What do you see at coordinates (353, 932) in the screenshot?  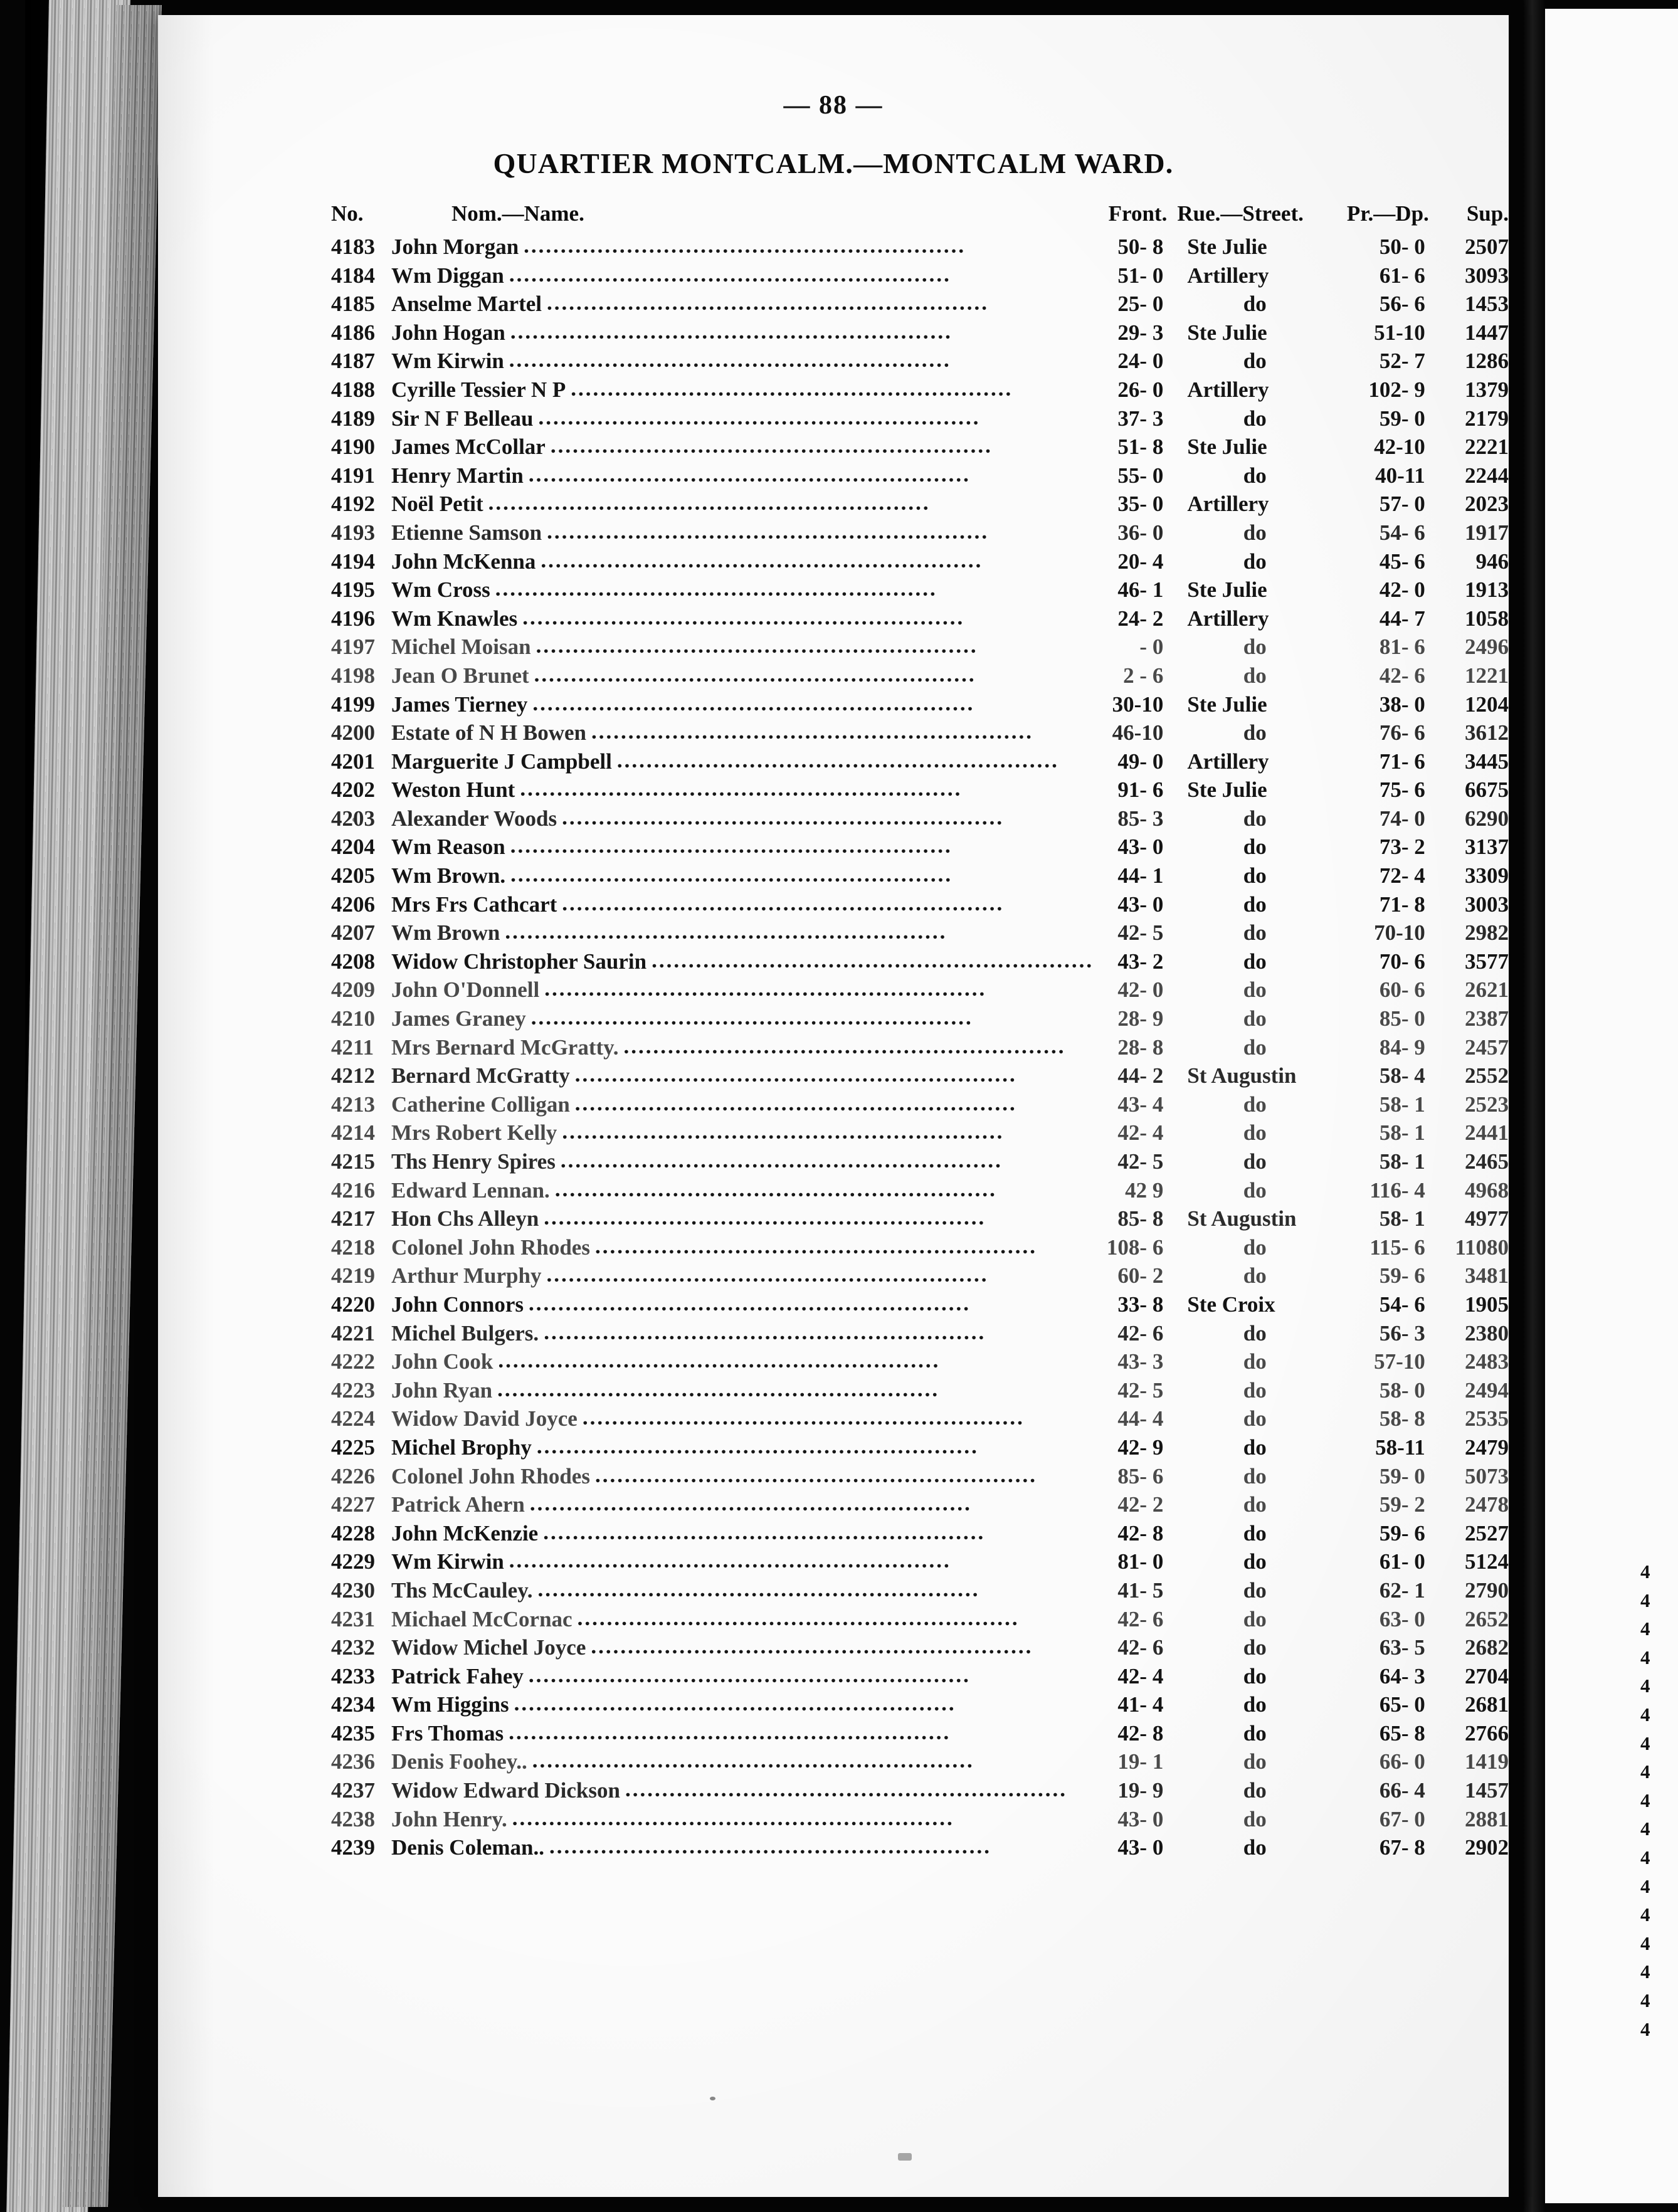 I see `cell-no: 4207` at bounding box center [353, 932].